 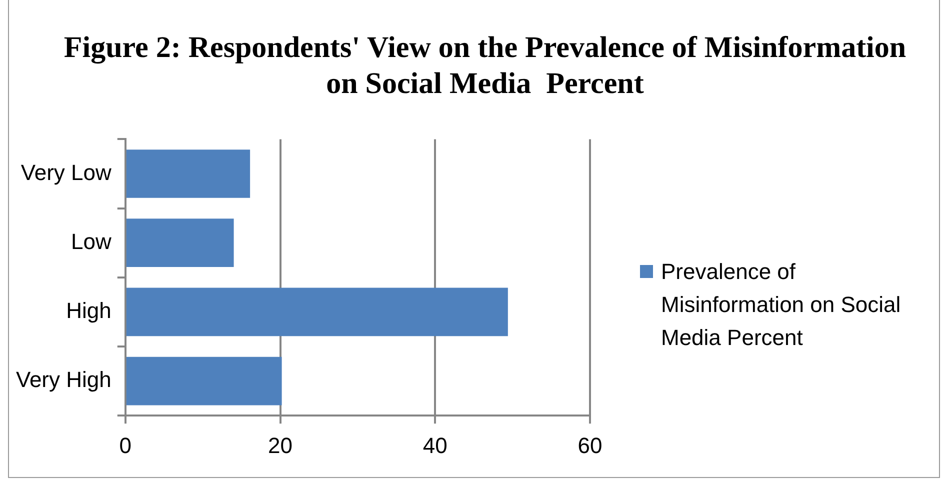 I want to click on x-tick-label: 40, so click(x=435, y=445).